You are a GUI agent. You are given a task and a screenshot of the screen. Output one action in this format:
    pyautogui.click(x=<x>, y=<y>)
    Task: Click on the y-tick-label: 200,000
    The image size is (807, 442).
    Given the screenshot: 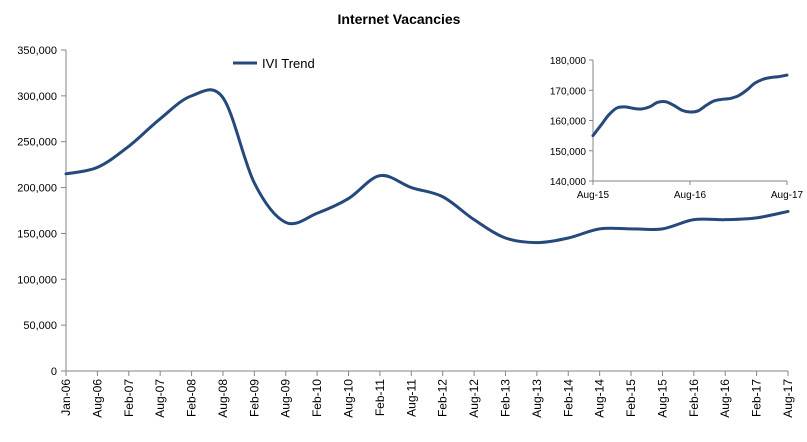 What is the action you would take?
    pyautogui.click(x=37, y=189)
    